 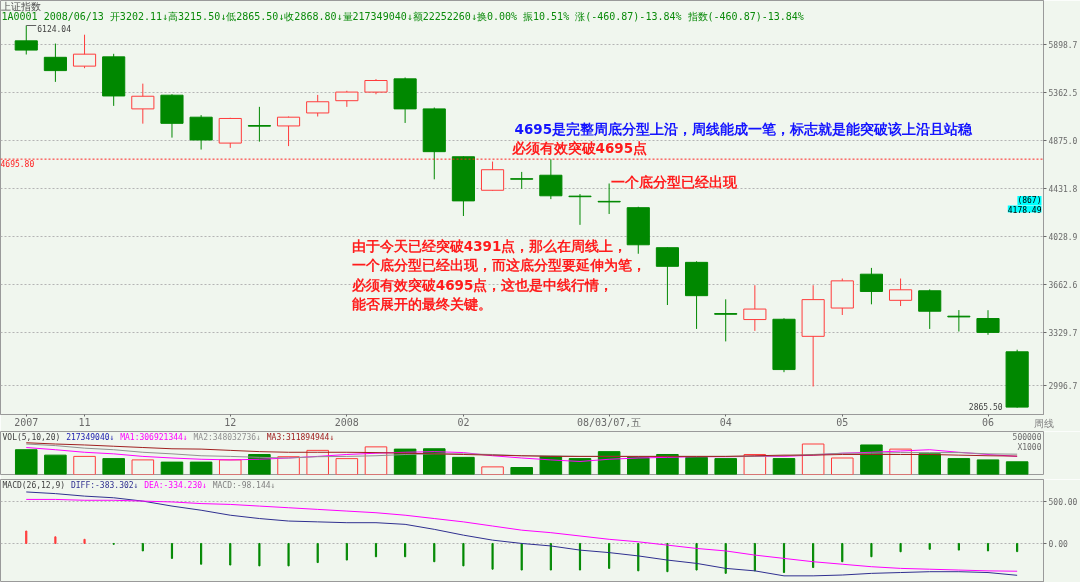 What do you see at coordinates (1058, 544) in the screenshot?
I see `y-tick-label: 0.00` at bounding box center [1058, 544].